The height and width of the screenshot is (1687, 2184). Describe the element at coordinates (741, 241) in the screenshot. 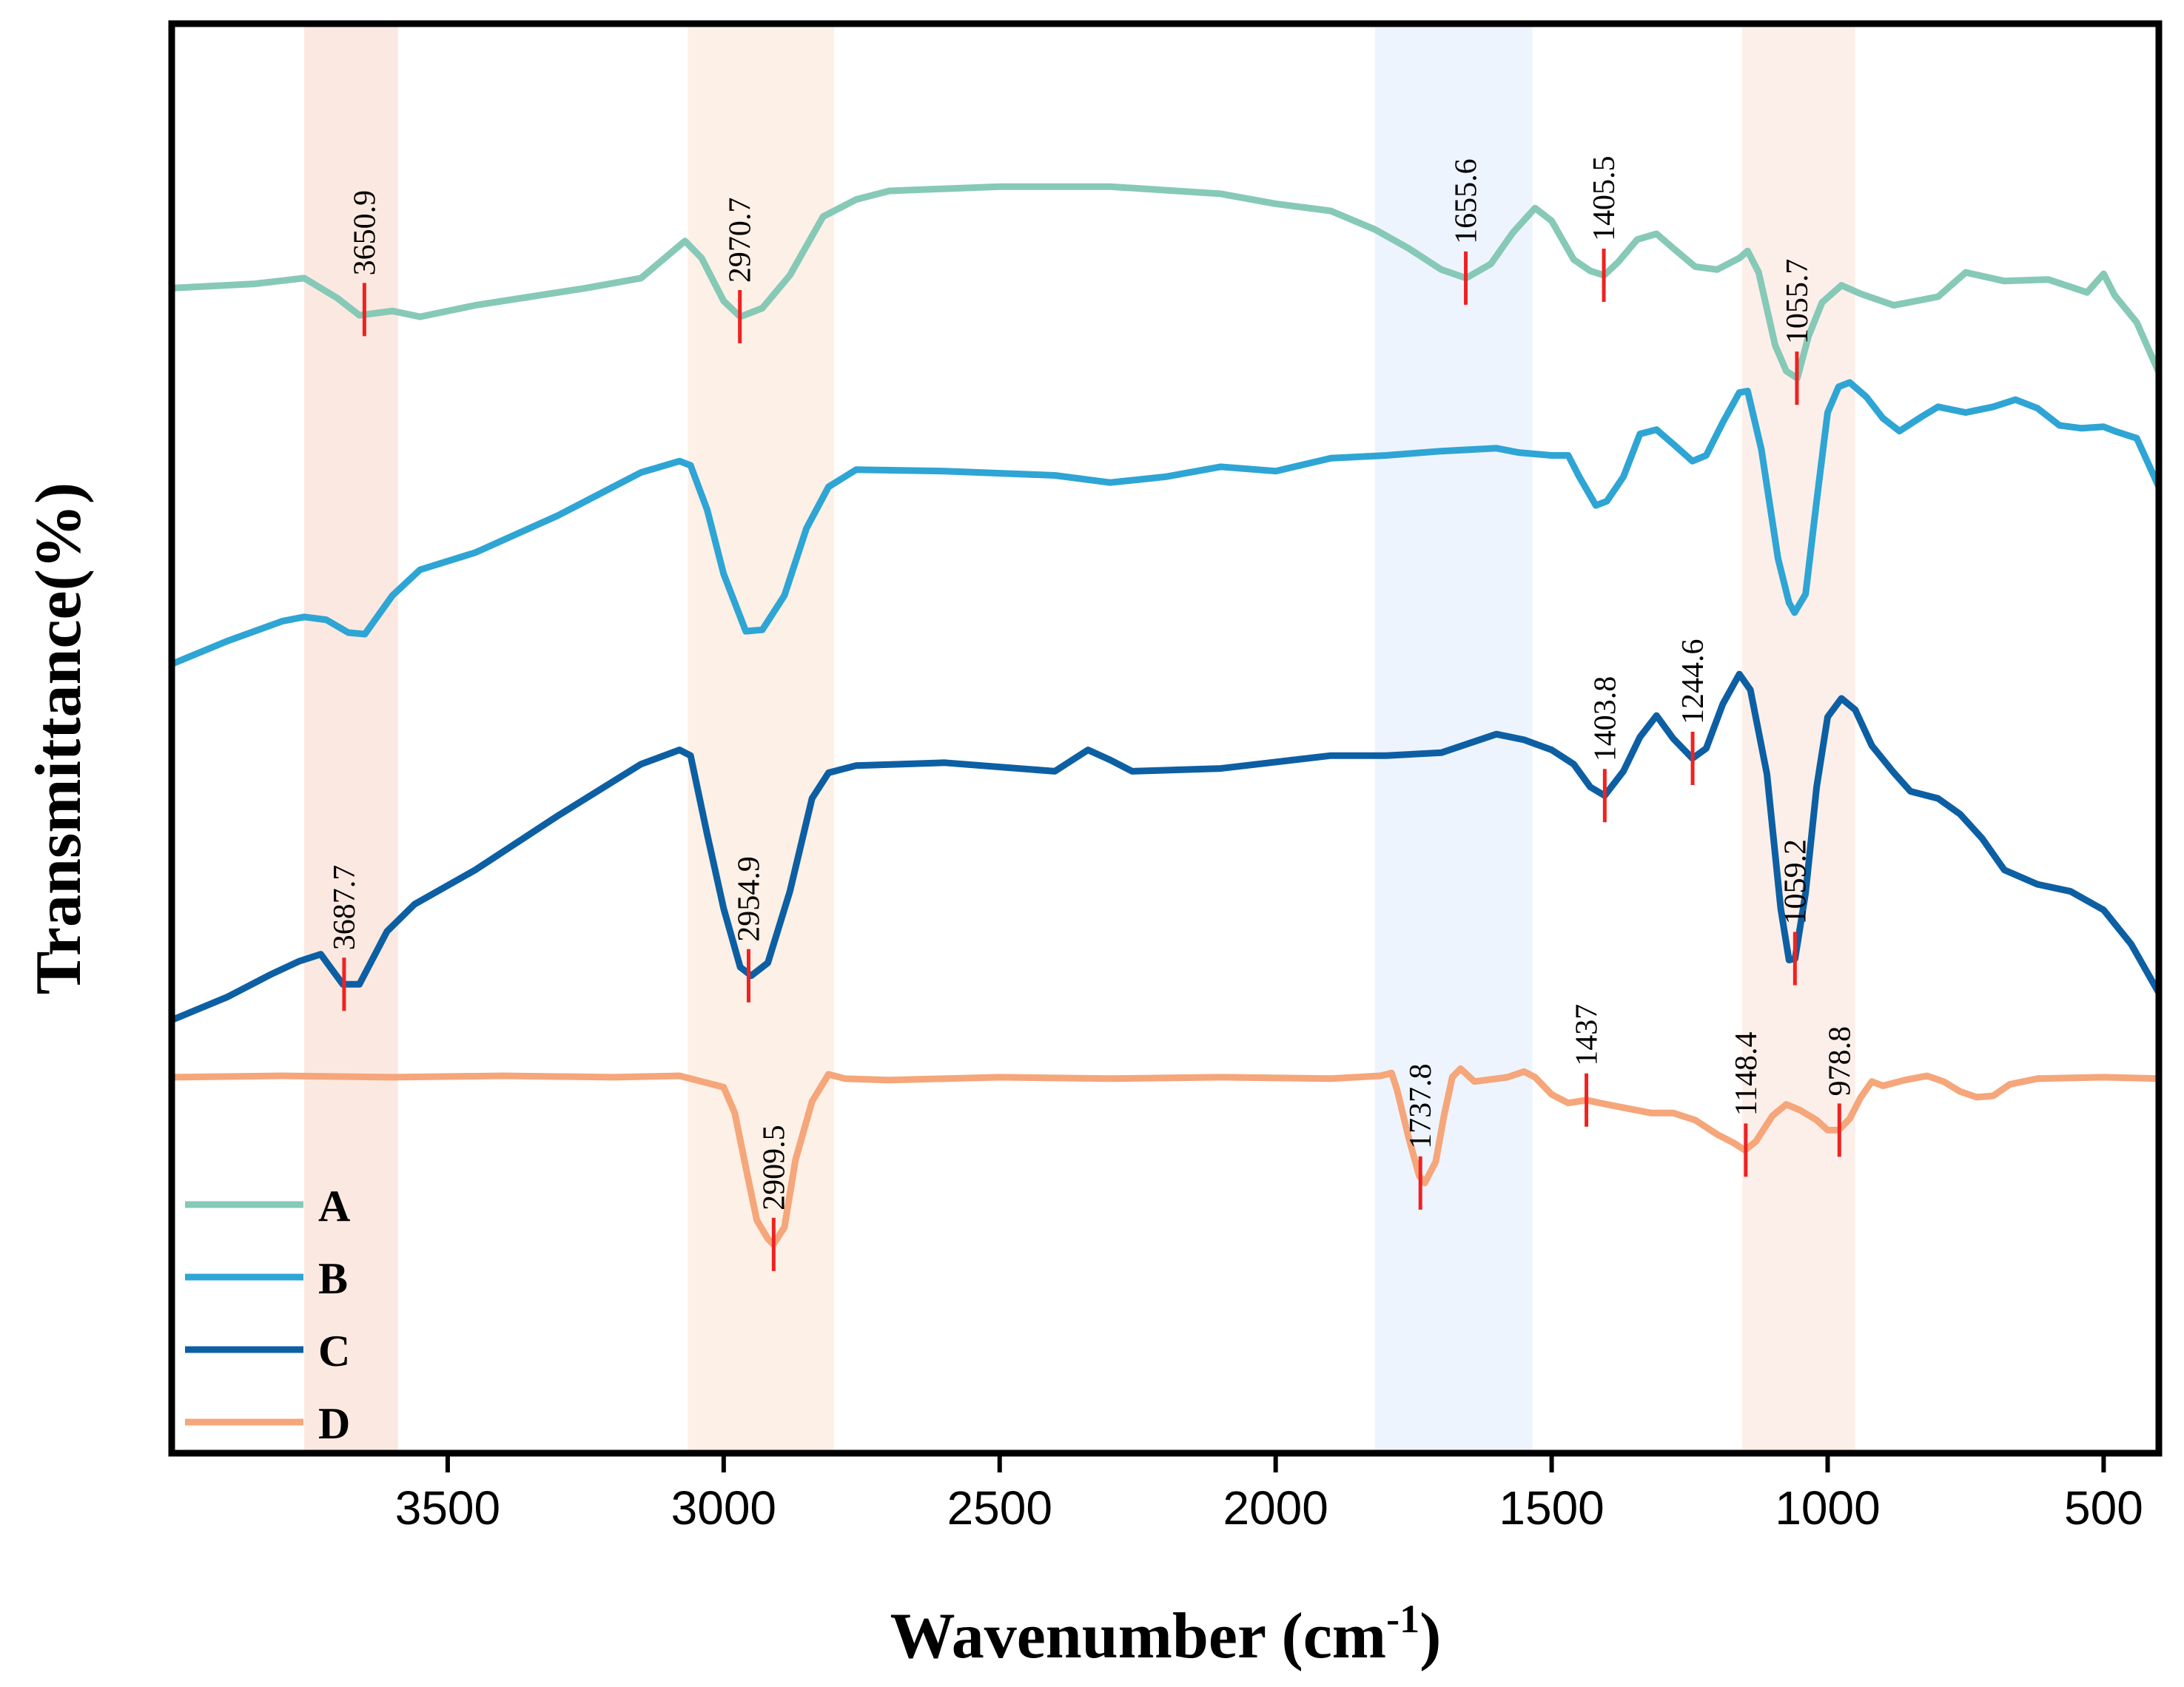

I see `peak-label-2970-7: 2970.7` at that location.